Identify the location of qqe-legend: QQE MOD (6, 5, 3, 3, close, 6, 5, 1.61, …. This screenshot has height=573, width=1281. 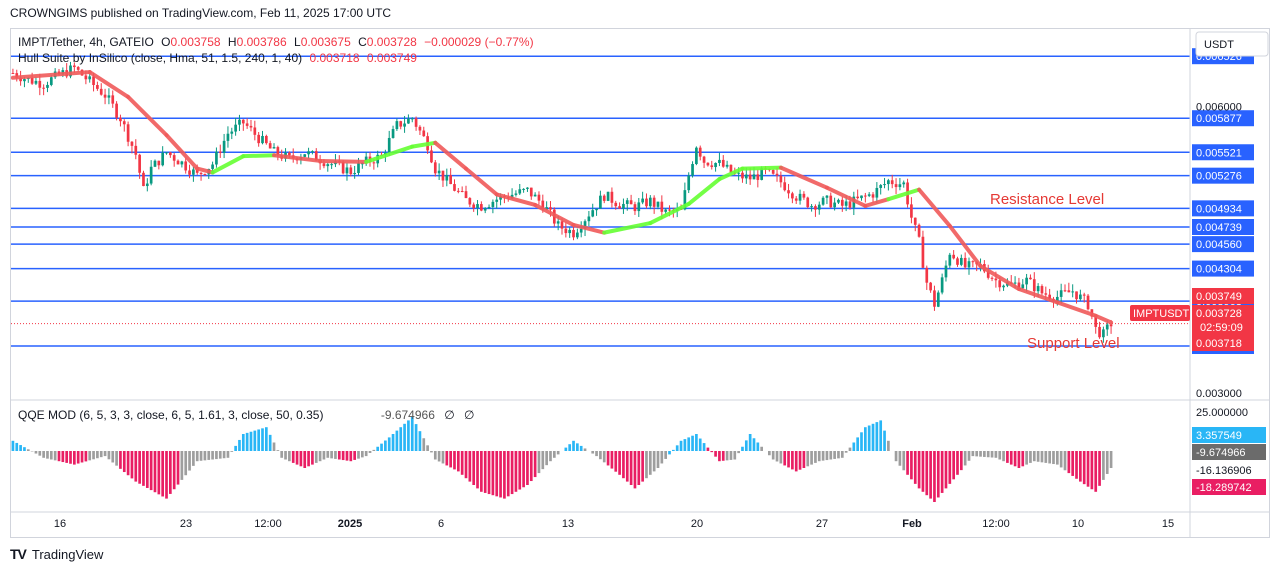
(246, 415).